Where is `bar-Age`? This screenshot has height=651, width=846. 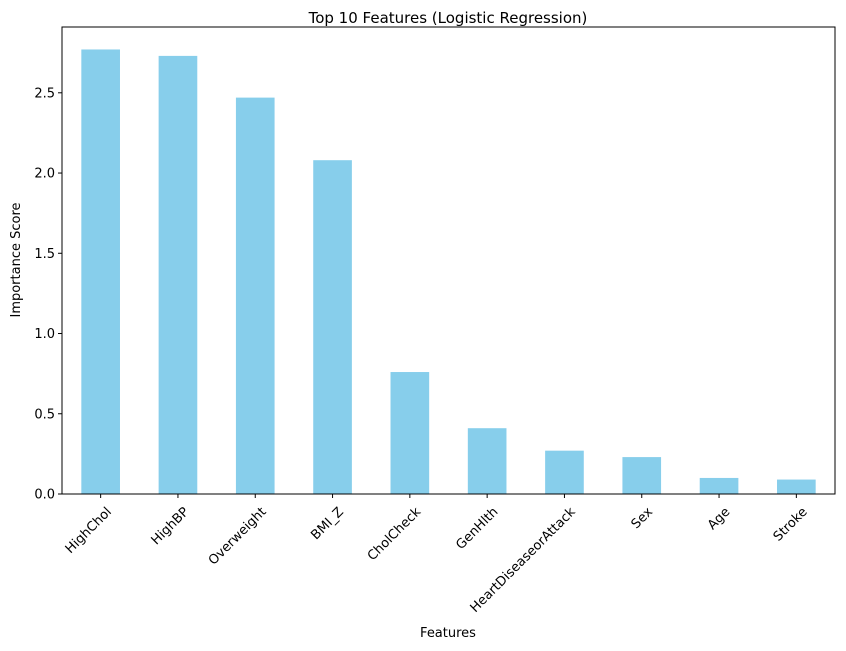 bar-Age is located at coordinates (719, 485).